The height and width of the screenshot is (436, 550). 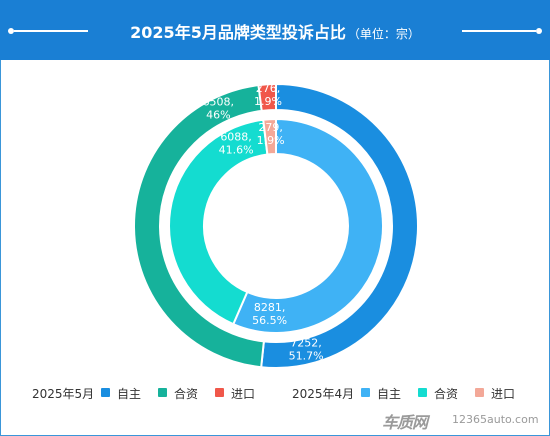 What do you see at coordinates (63, 394) in the screenshot?
I see `legend-title-may: 2025年5月` at bounding box center [63, 394].